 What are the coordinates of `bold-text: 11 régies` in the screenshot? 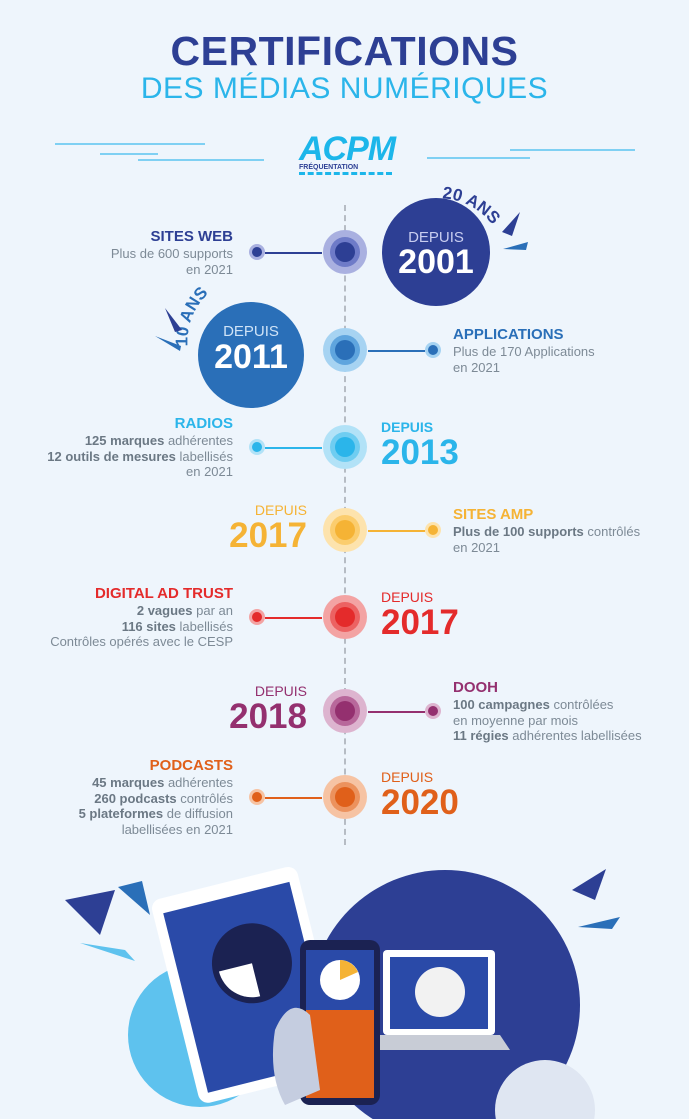 It's located at (481, 735).